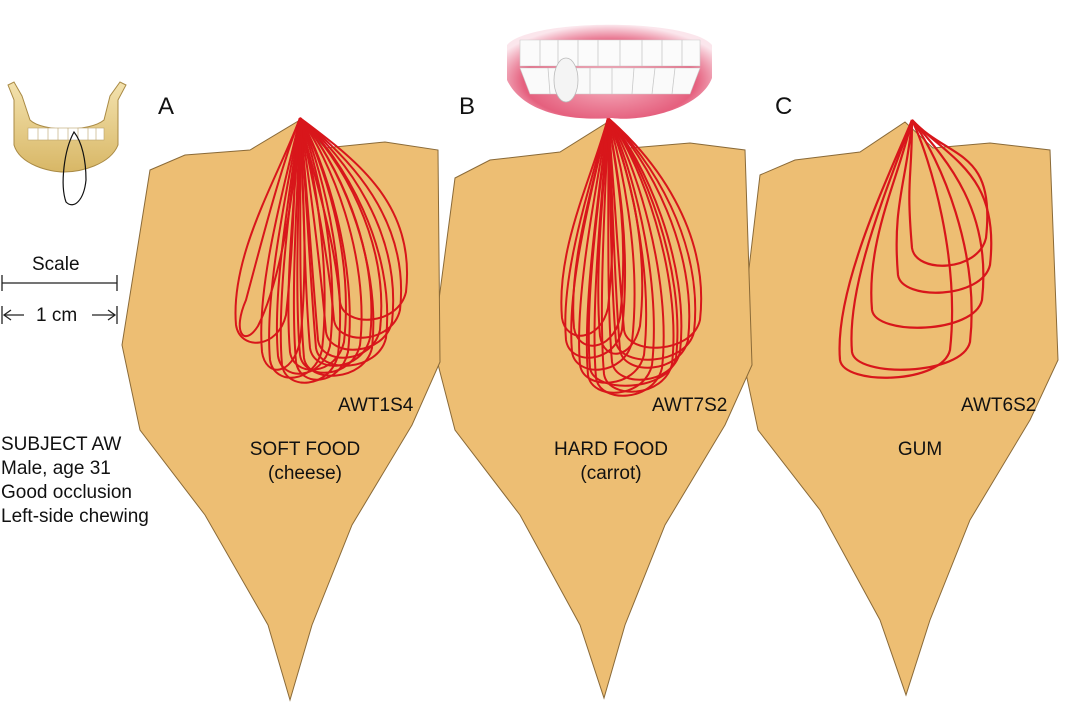 The height and width of the screenshot is (704, 1073). What do you see at coordinates (67, 143) in the screenshot?
I see `mandible-icon` at bounding box center [67, 143].